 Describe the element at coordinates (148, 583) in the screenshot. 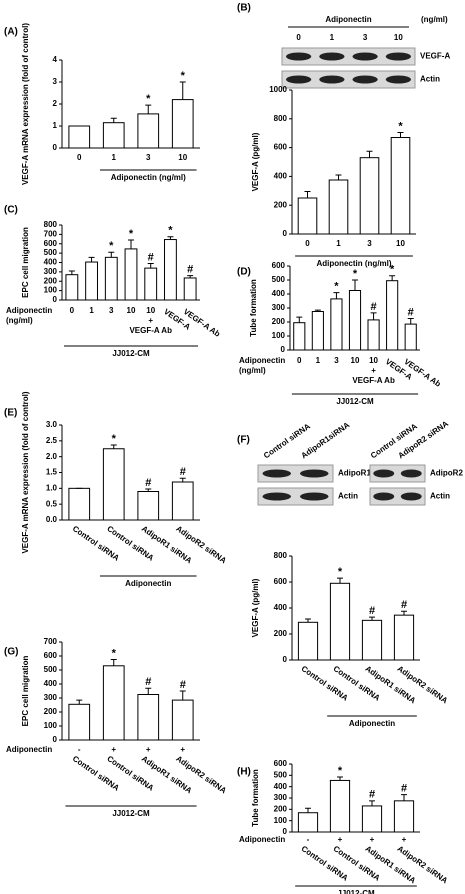

I see `group-label: Adiponectin` at that location.